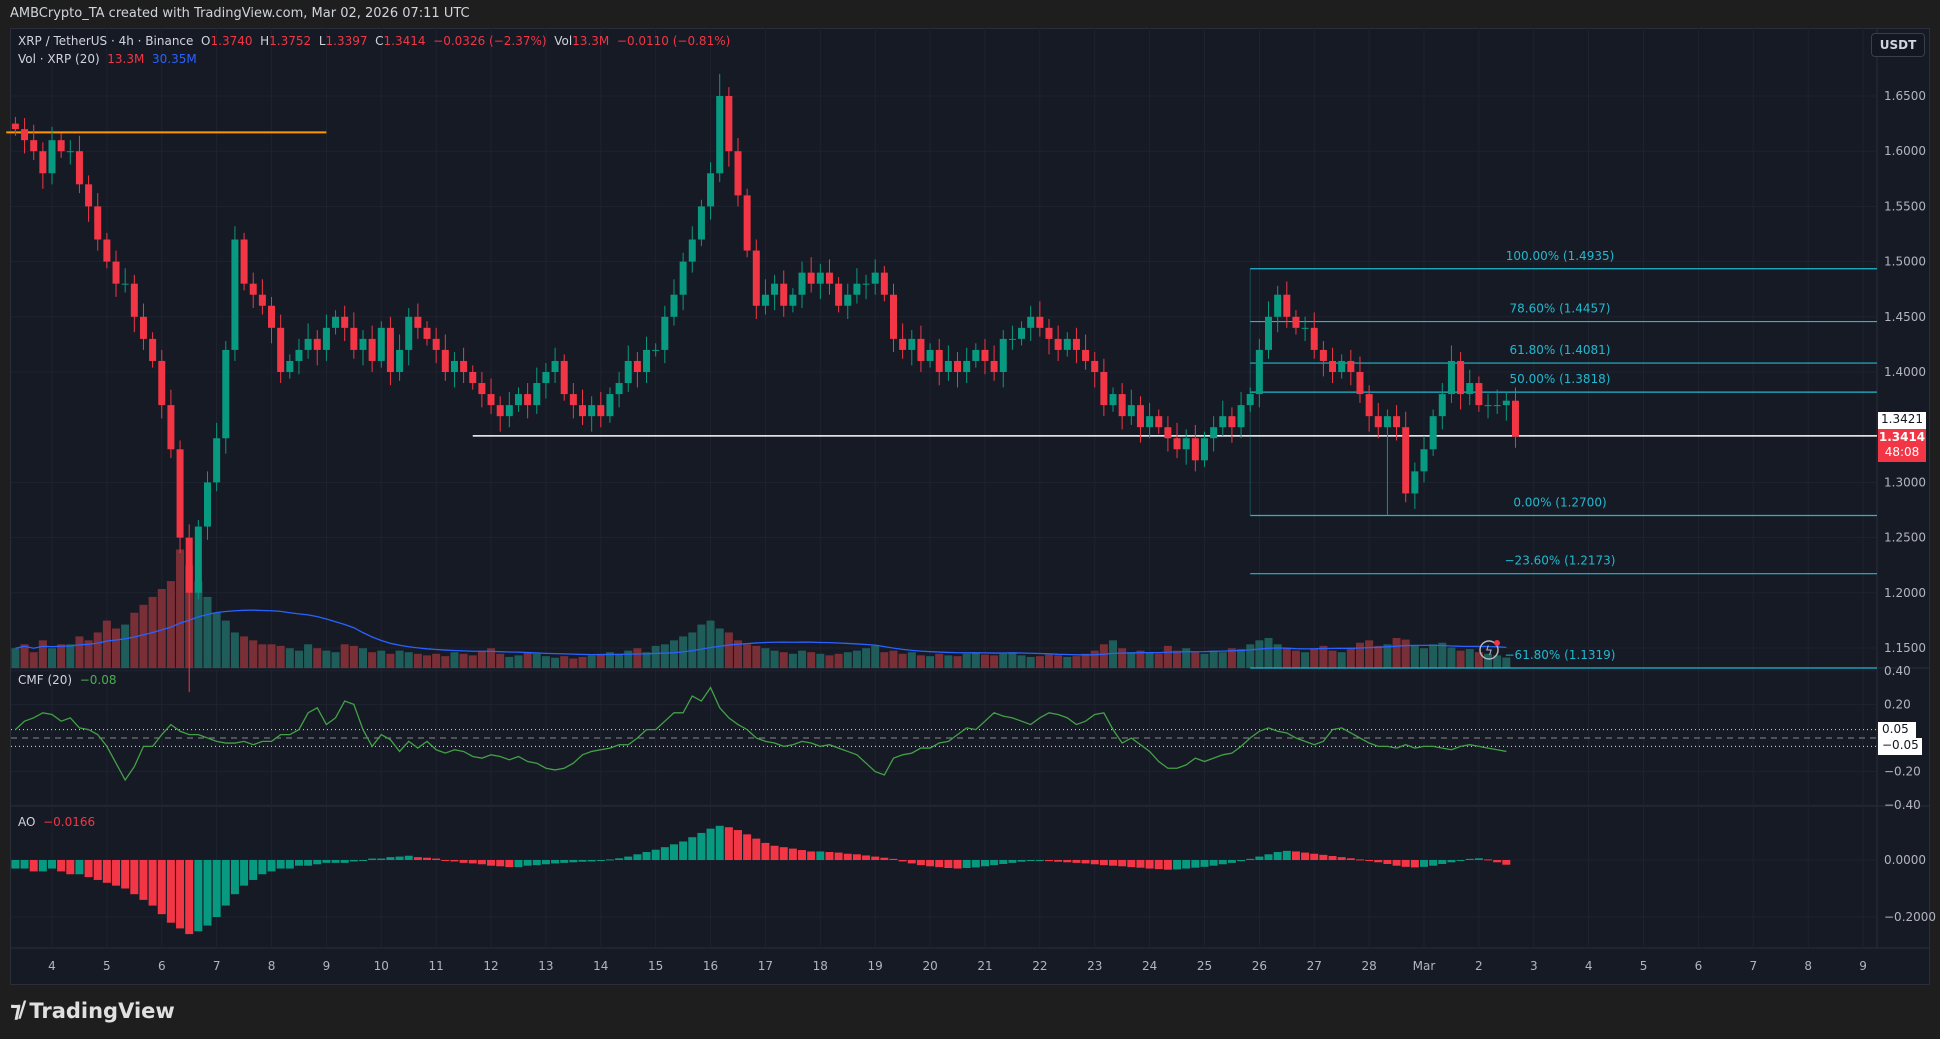 This screenshot has width=1940, height=1039. Describe the element at coordinates (206, 41) in the screenshot. I see `open-label: O` at that location.